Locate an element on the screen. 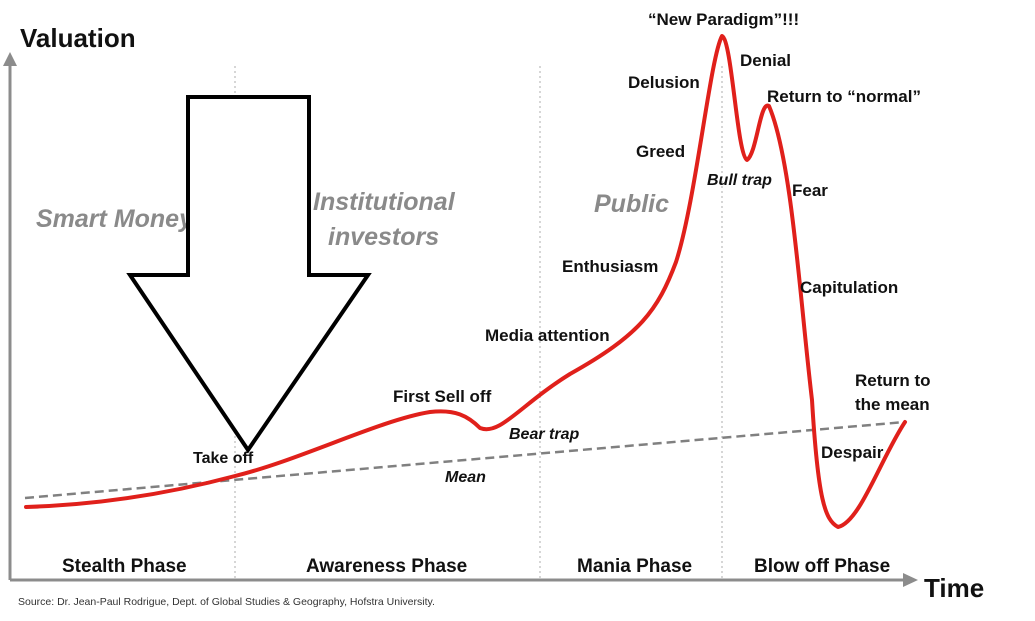 The width and height of the screenshot is (1035, 621). label-media-attention: Media attention is located at coordinates (547, 335).